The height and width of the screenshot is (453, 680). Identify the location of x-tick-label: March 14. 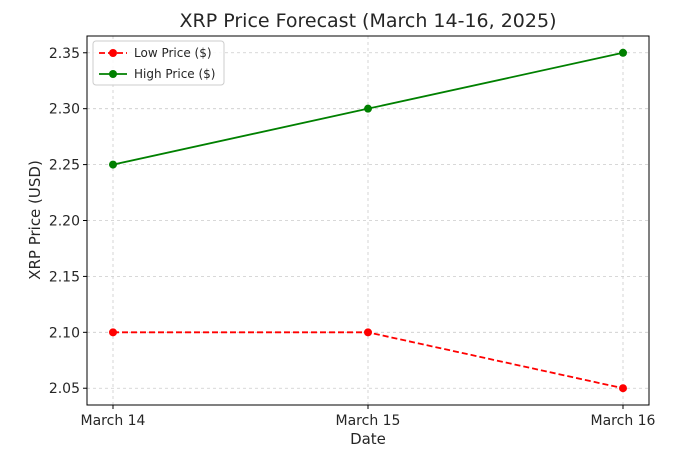
(113, 421).